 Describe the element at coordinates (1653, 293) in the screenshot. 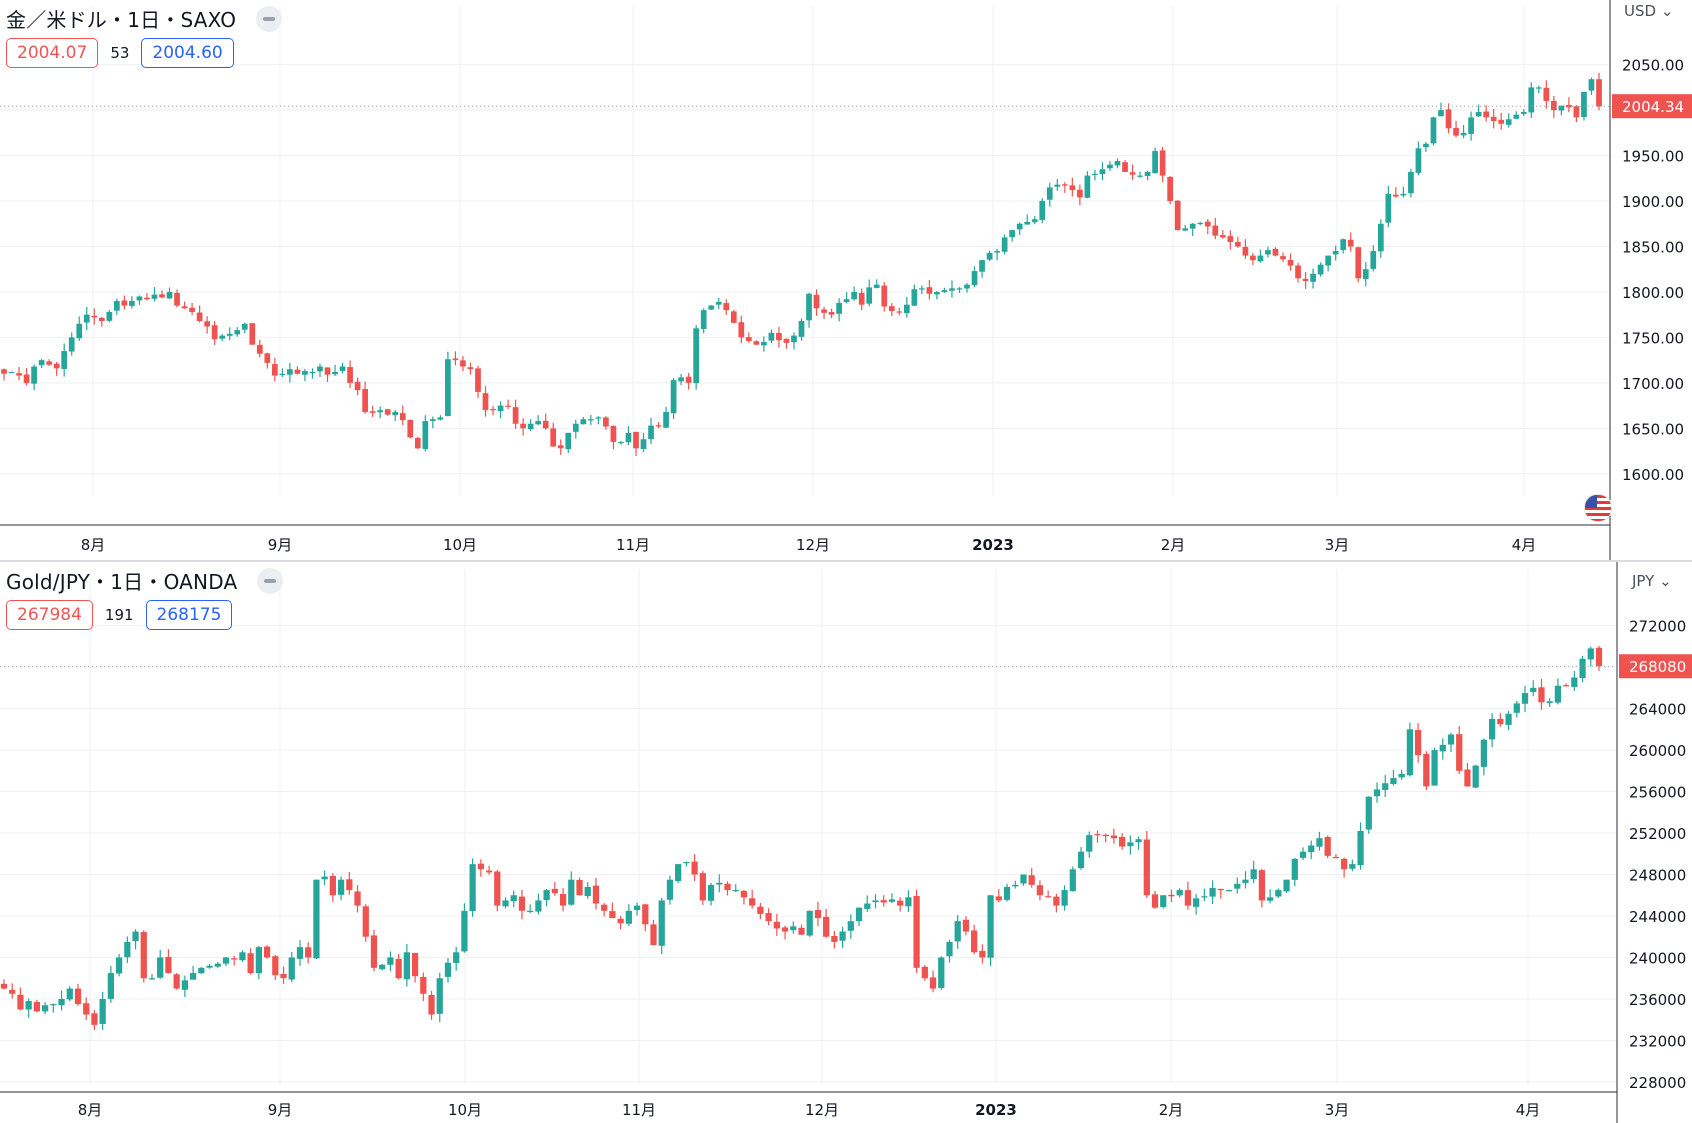

I see `y-tick-label: 1800.00` at that location.